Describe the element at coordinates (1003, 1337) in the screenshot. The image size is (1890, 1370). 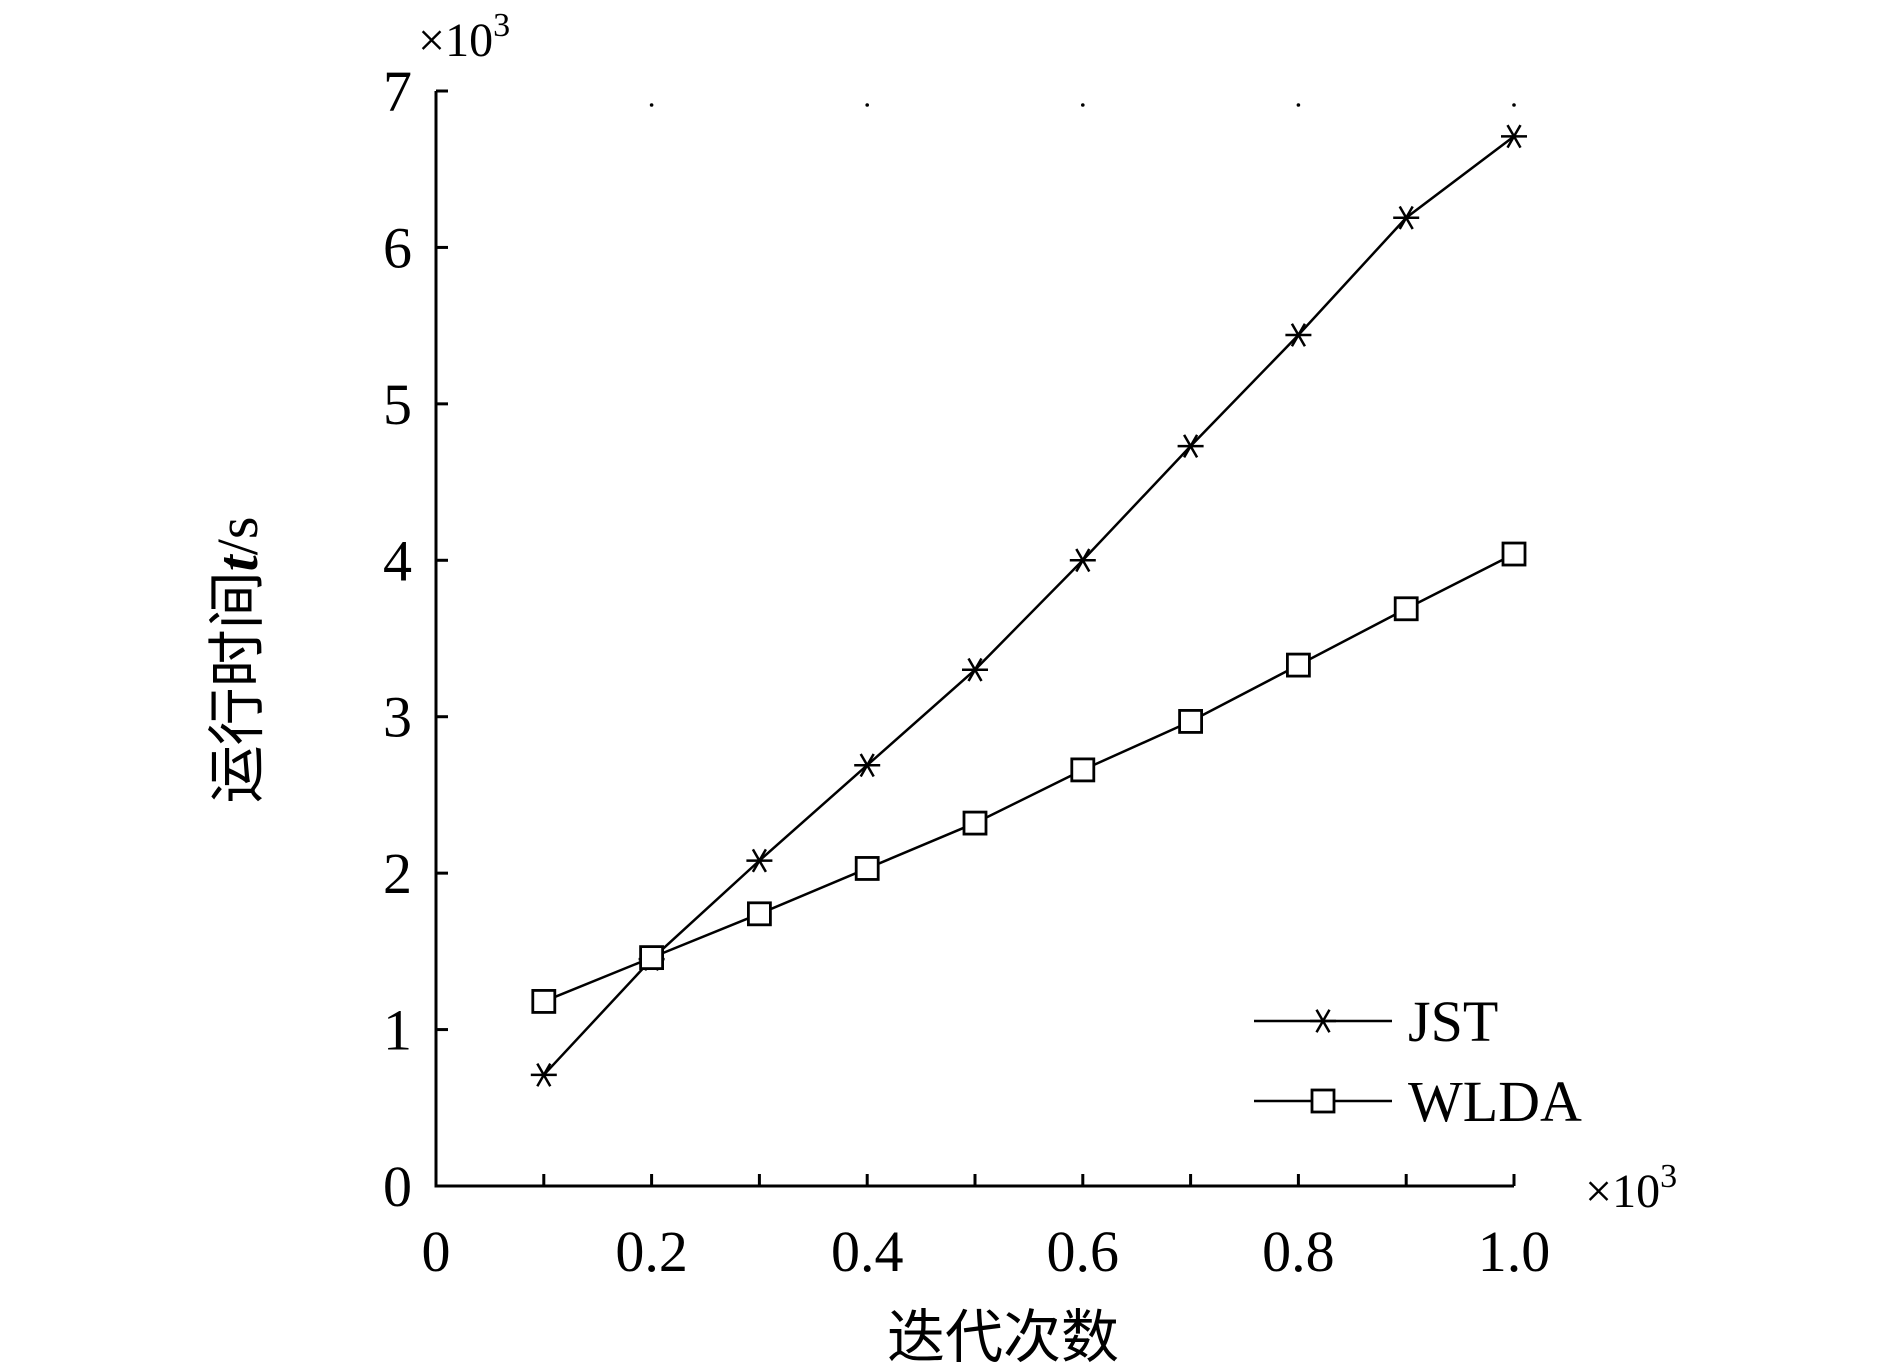
I see `x-axis-title: 迭代次数` at that location.